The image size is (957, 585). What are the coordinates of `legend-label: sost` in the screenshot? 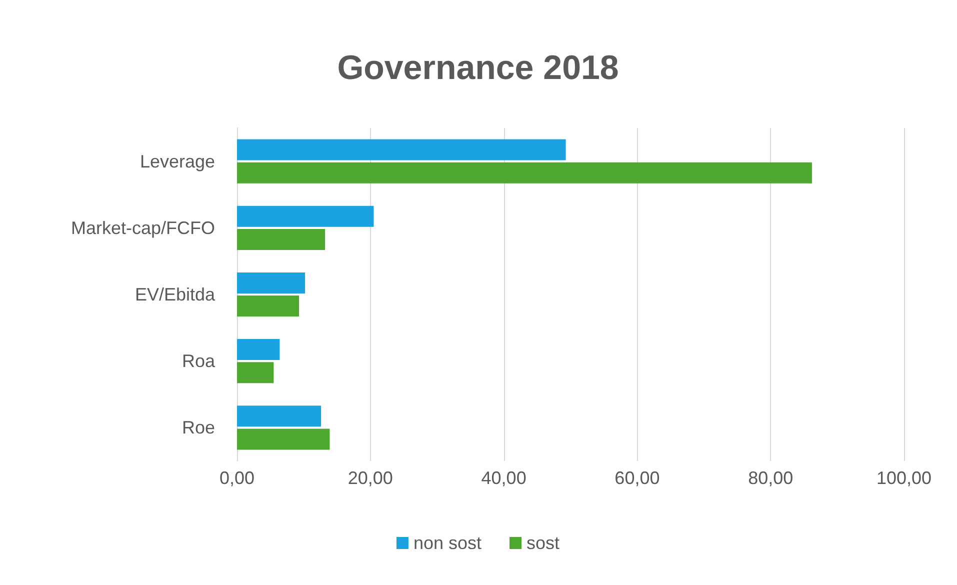 It's located at (543, 543).